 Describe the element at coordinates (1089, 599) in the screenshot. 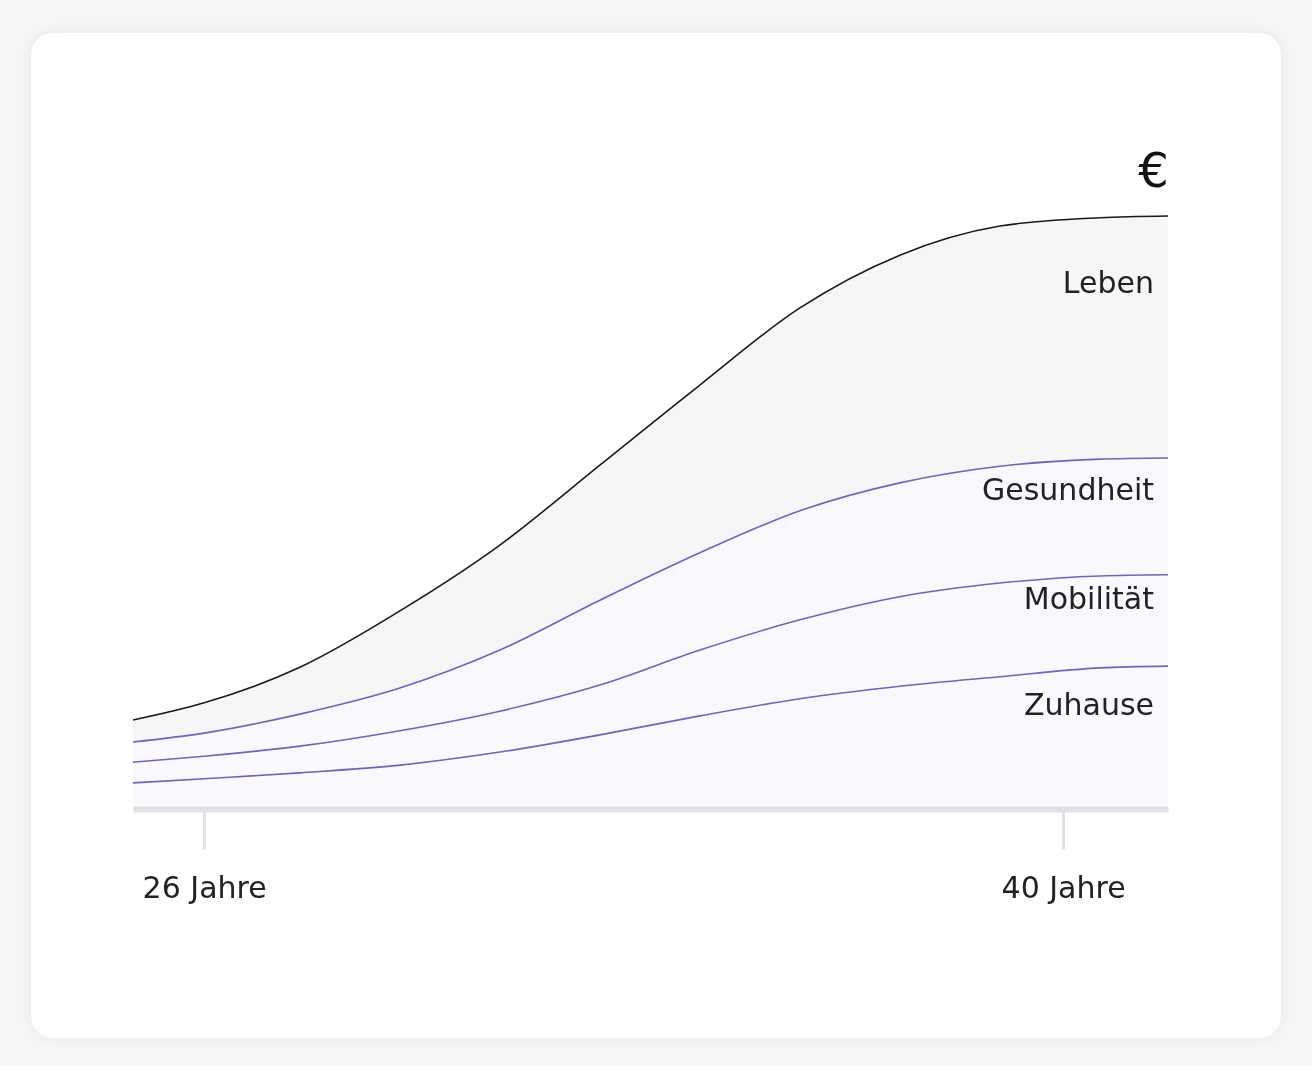

I see `series-label: Mobilität` at that location.